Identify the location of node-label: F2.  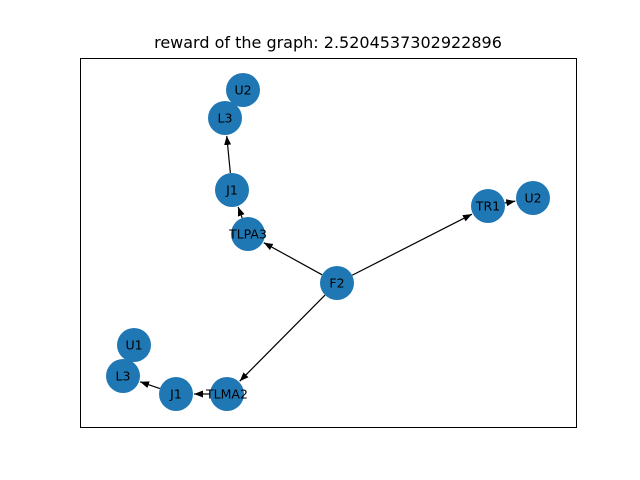
(336, 283).